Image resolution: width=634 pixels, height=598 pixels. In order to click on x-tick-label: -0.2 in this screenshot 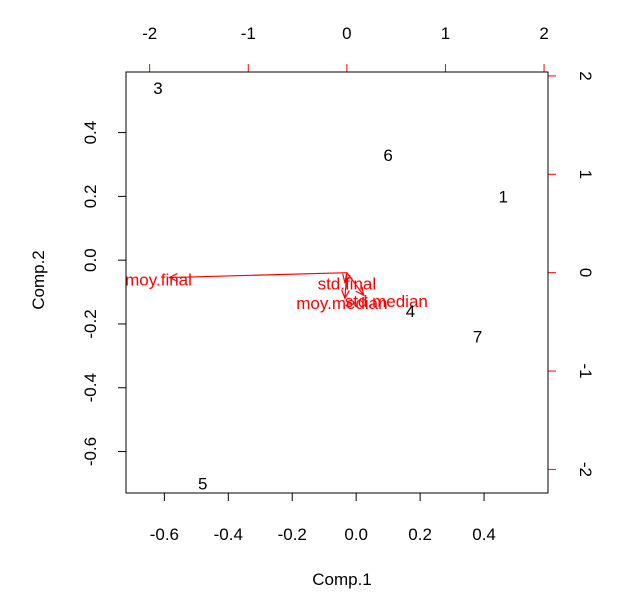, I will do `click(292, 534)`.